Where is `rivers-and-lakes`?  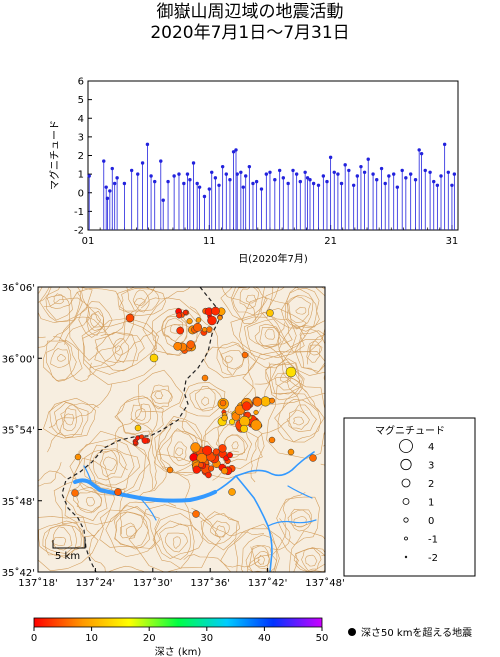 rivers-and-lakes is located at coordinates (195, 511).